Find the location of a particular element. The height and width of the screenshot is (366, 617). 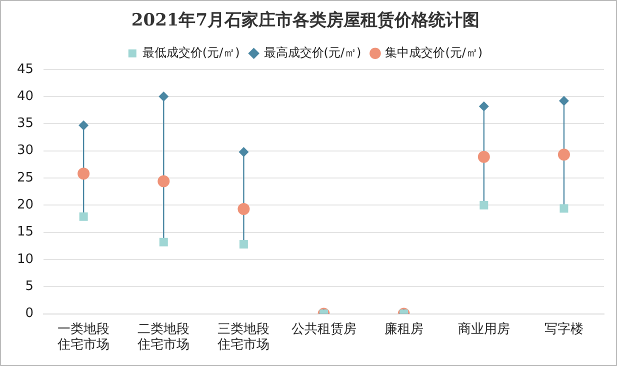

legend-label: 最低成交价(元/㎡) is located at coordinates (191, 53).